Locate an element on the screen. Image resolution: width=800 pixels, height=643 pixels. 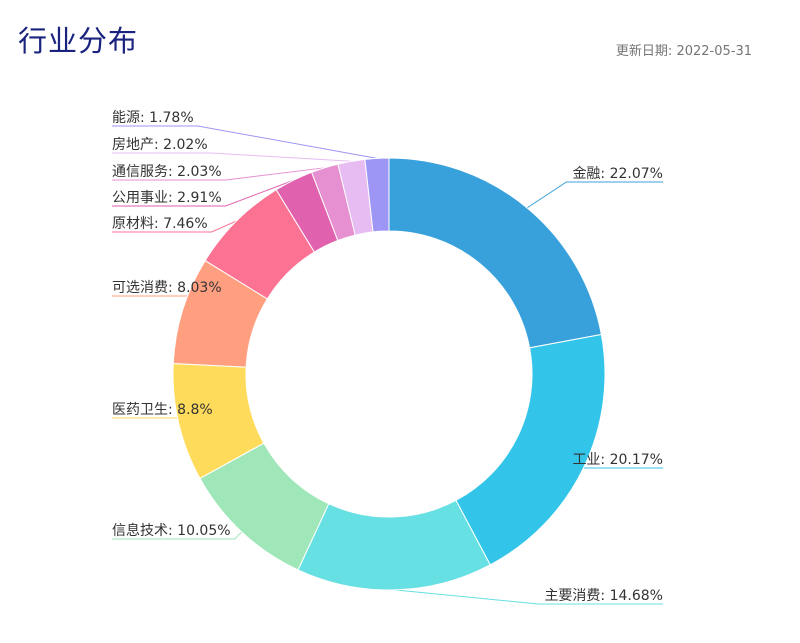
update-date-label: 更新日期: is located at coordinates (644, 51).